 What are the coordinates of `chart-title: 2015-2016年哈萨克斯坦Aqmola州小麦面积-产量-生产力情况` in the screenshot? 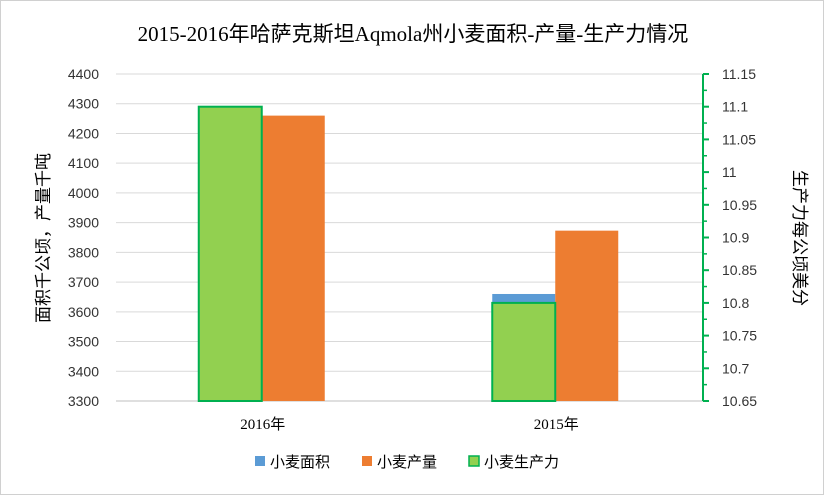 It's located at (413, 34).